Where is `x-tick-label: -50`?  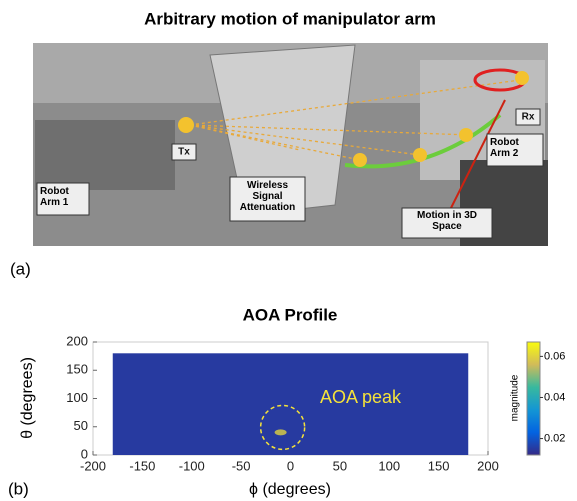 x-tick-label: -50 is located at coordinates (241, 465).